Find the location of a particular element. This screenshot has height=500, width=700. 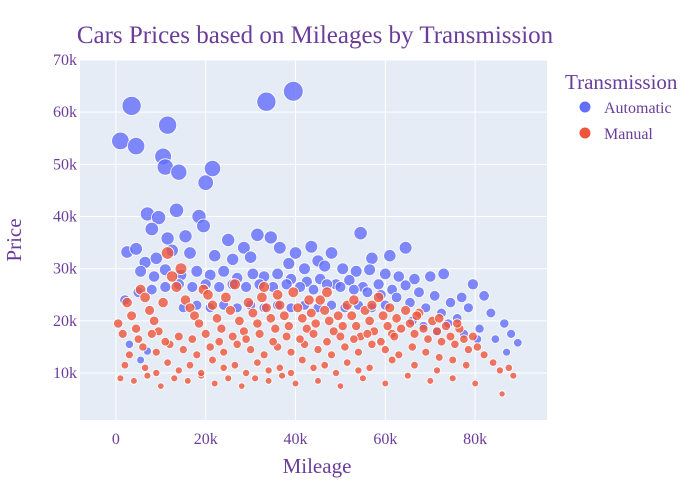

legend-item-automatic: Automatic is located at coordinates (625, 108).